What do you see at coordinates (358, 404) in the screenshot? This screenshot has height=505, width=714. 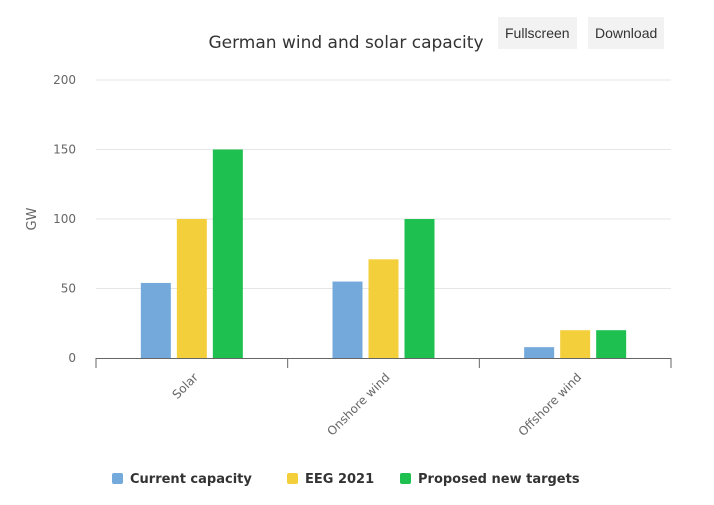 I see `x-tick-label: Onshore wind` at bounding box center [358, 404].